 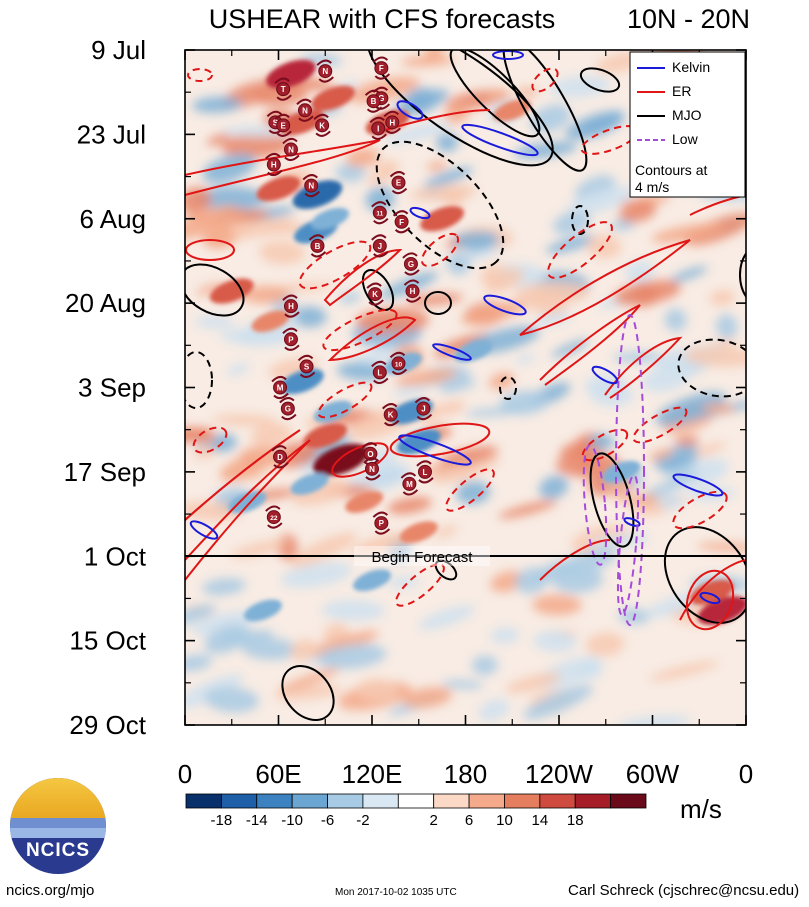 What do you see at coordinates (540, 820) in the screenshot?
I see `colorbar-label: 14` at bounding box center [540, 820].